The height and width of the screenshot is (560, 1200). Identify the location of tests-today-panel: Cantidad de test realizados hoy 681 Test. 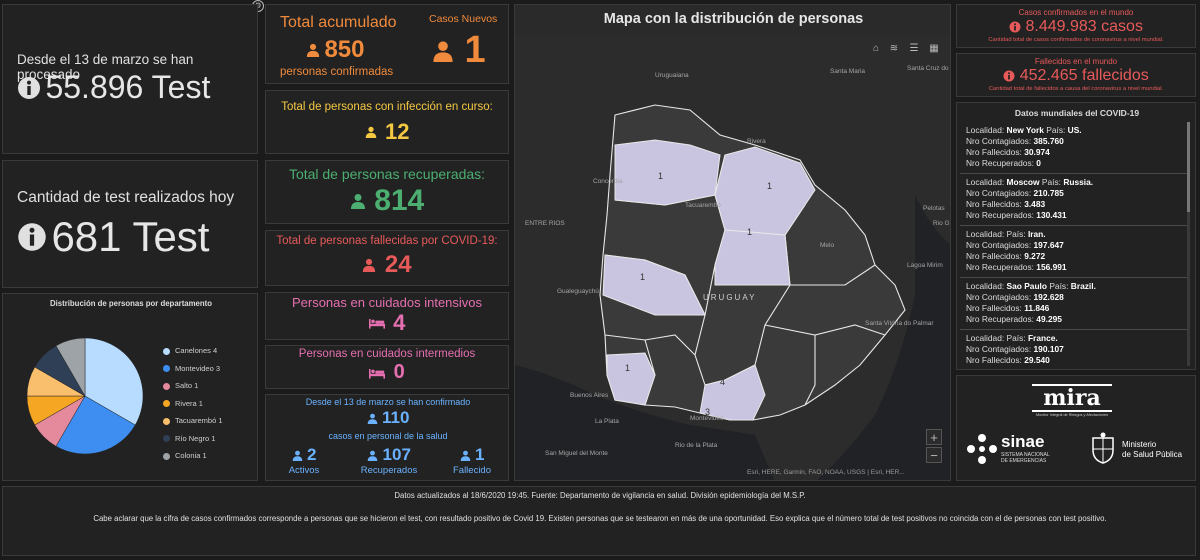
(130, 224).